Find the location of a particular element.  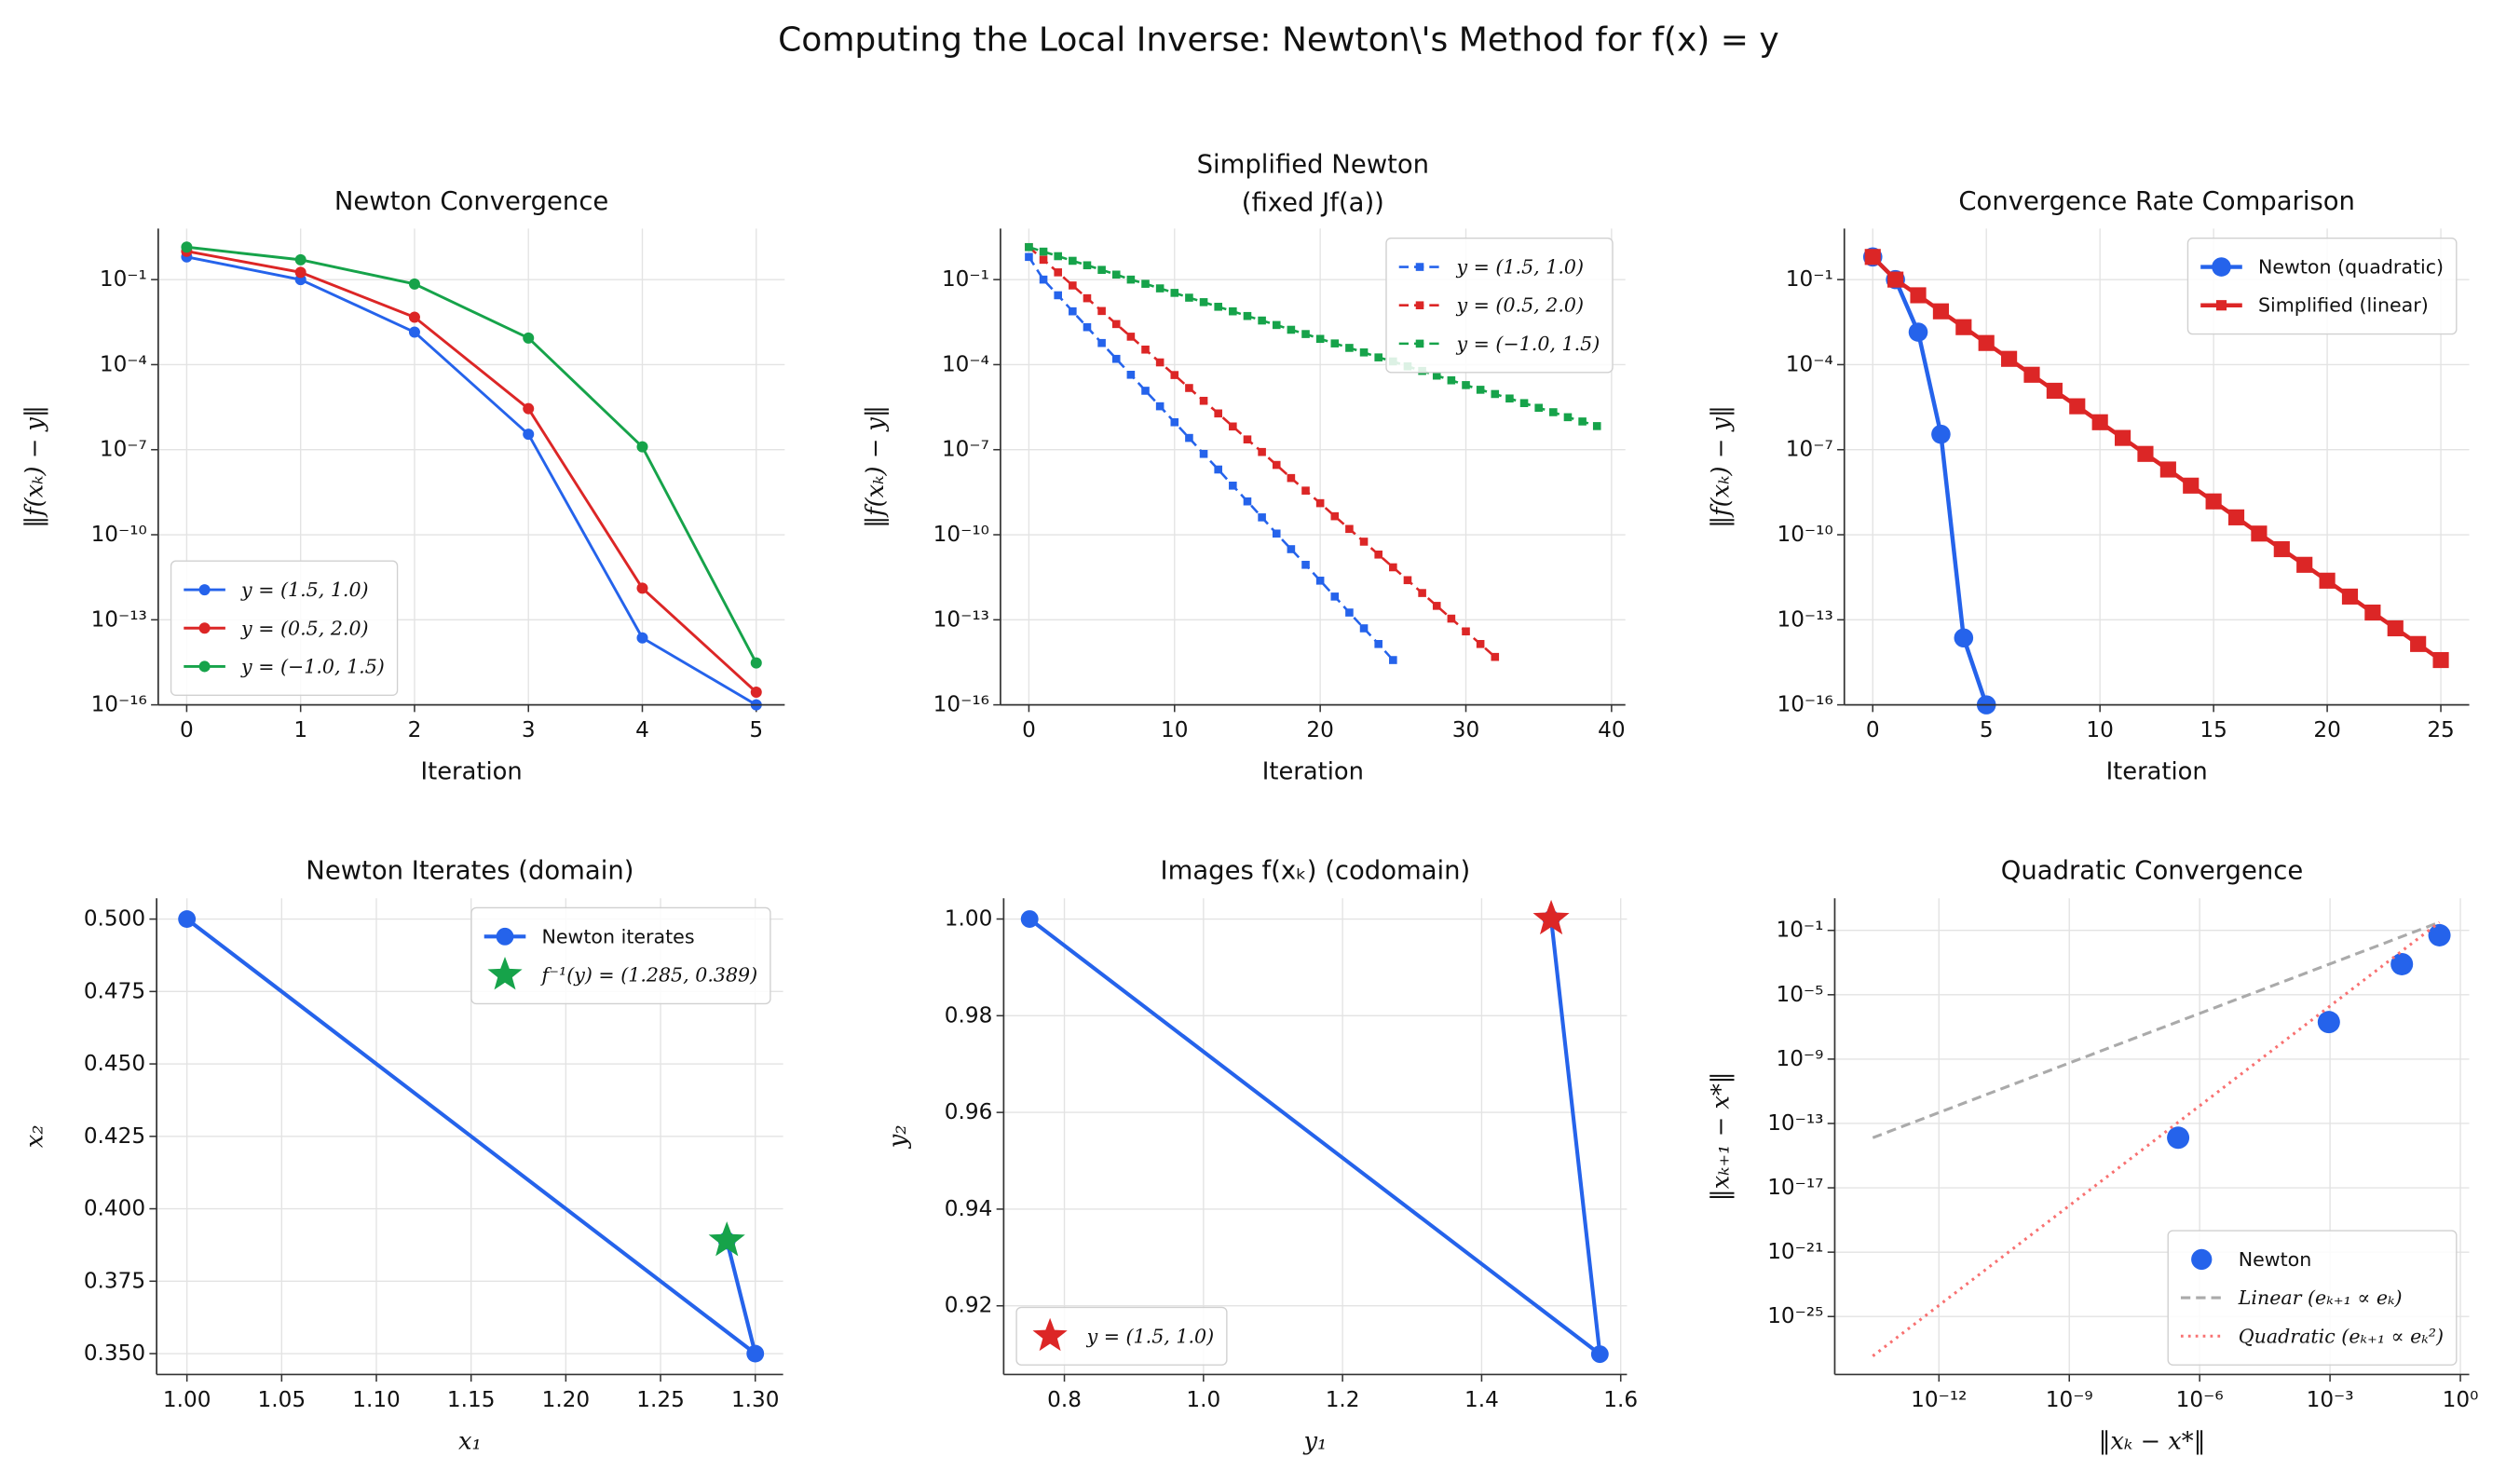

x-axis-label: x₁ is located at coordinates (470, 1441).